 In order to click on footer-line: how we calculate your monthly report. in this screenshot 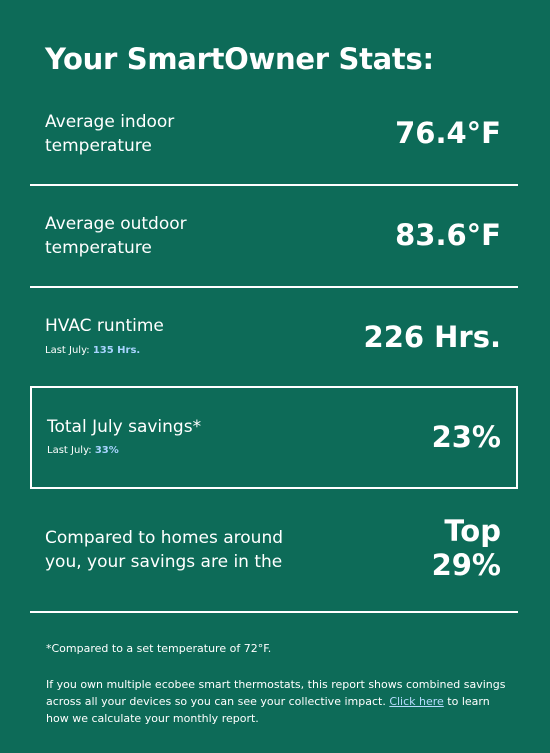, I will do `click(152, 718)`.